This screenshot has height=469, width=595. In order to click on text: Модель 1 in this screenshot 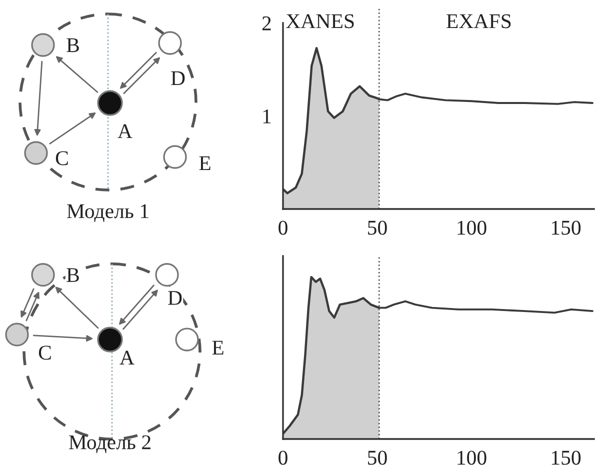, I will do `click(107, 213)`.